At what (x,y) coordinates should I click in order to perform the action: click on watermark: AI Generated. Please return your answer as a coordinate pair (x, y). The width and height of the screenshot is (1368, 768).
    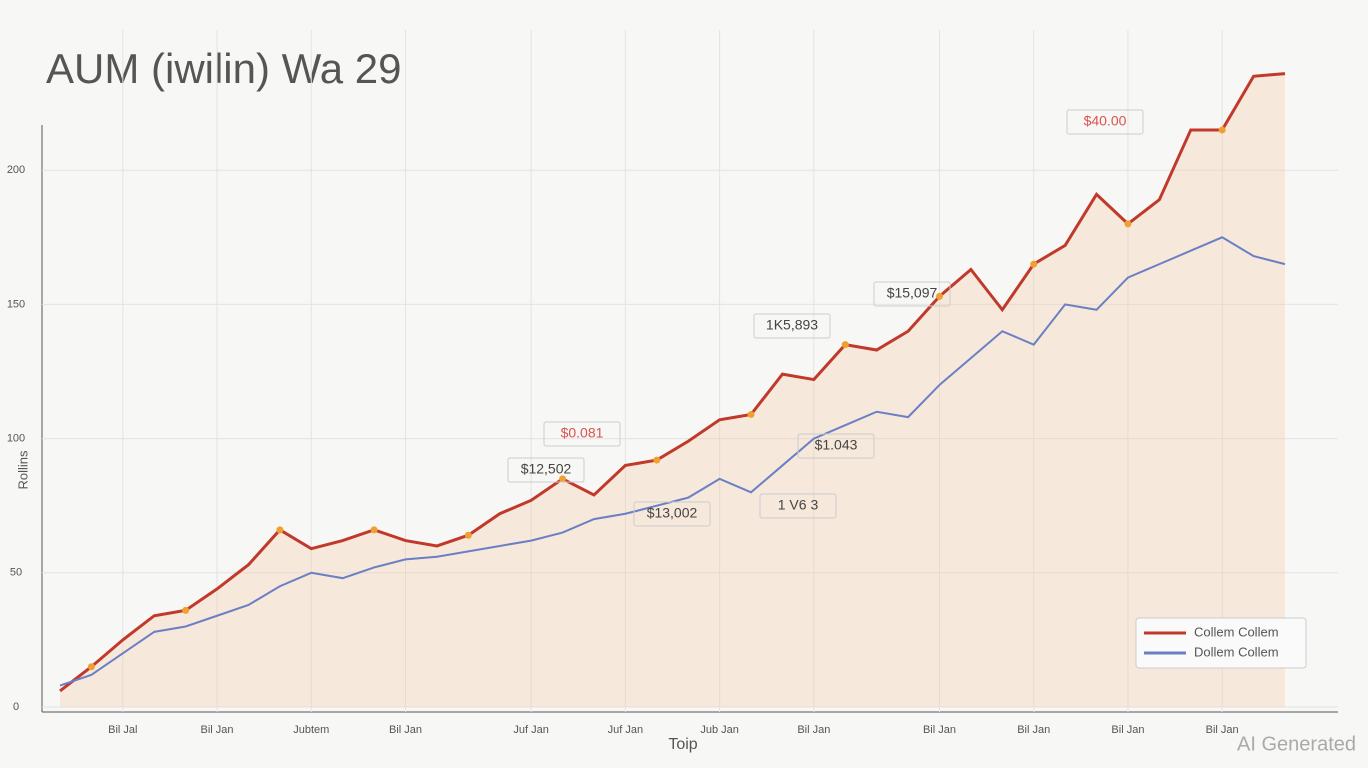
    Looking at the image, I should click on (1296, 744).